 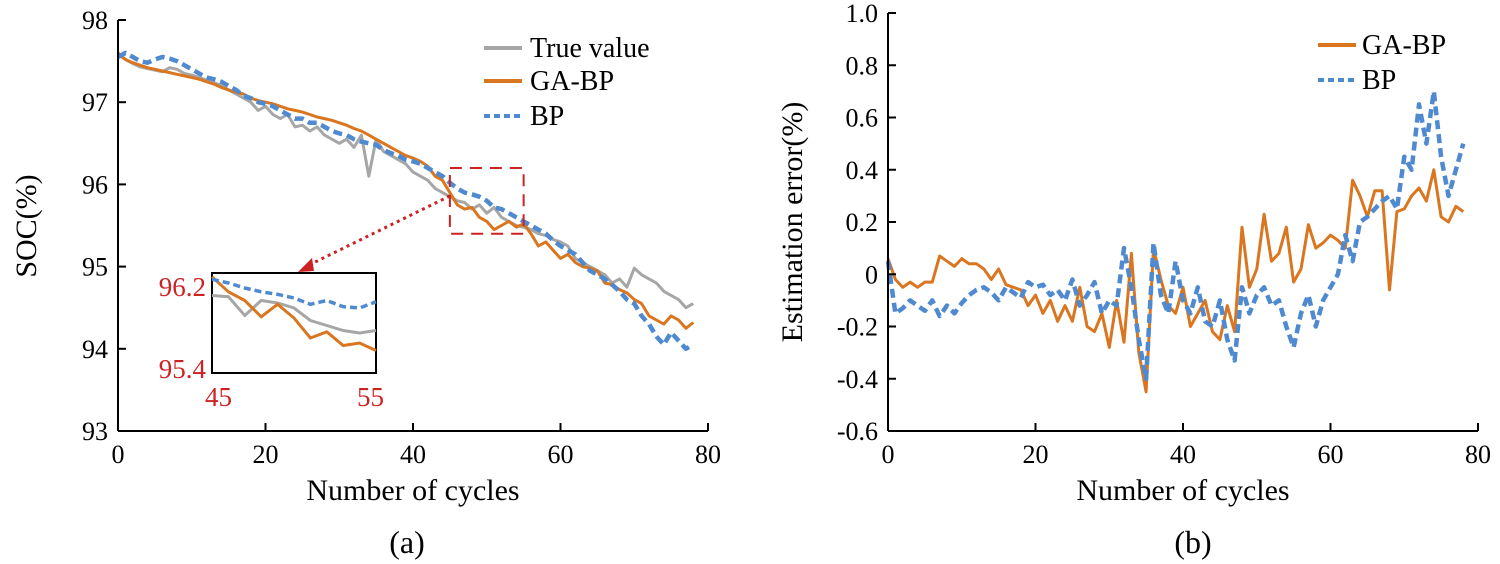 I want to click on panel-b-x-tick-label: 60, so click(x=1331, y=454).